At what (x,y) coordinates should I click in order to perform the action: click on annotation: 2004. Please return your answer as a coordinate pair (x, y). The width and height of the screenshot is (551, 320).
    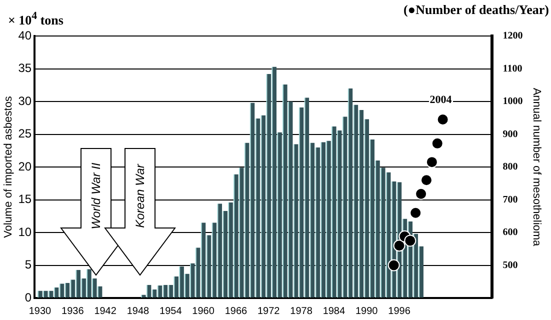
    Looking at the image, I should click on (440, 100).